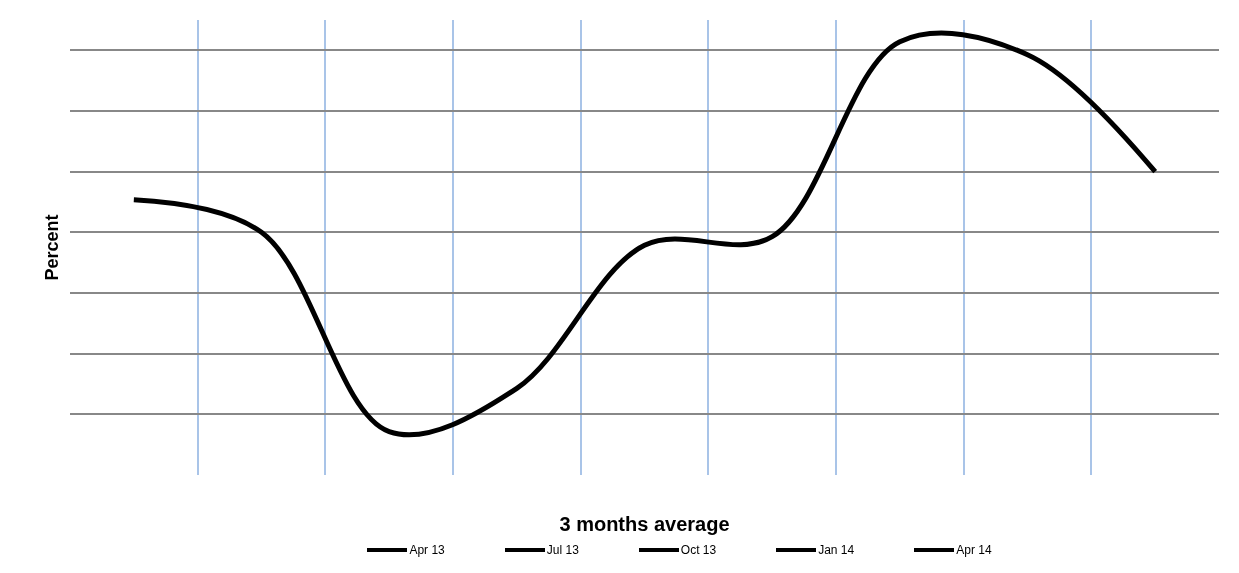  I want to click on text: Oct 13, so click(698, 550).